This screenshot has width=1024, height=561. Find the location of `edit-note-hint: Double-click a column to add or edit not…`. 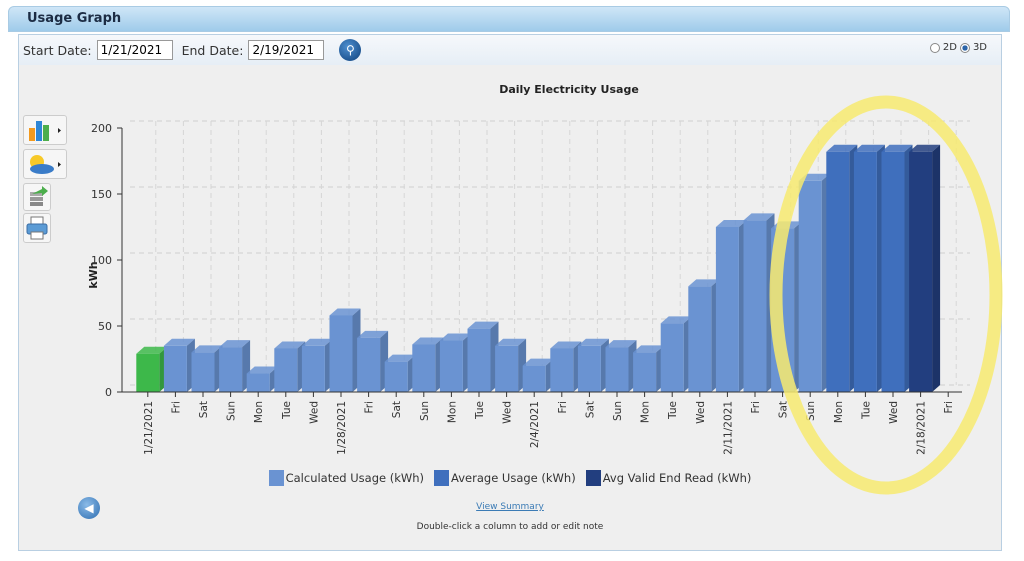

edit-note-hint: Double-click a column to add or edit not… is located at coordinates (510, 527).